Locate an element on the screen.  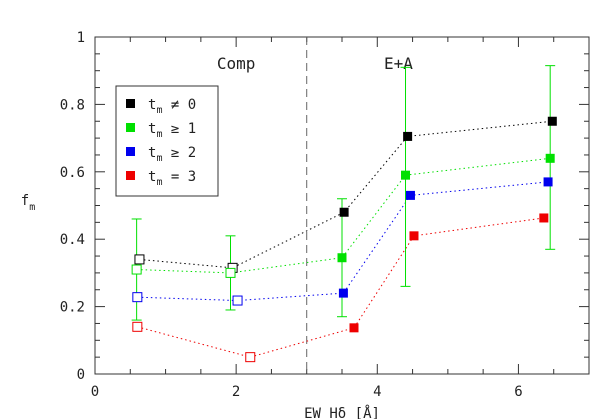
legend-label: tm ≥ 2 is located at coordinates (172, 154).